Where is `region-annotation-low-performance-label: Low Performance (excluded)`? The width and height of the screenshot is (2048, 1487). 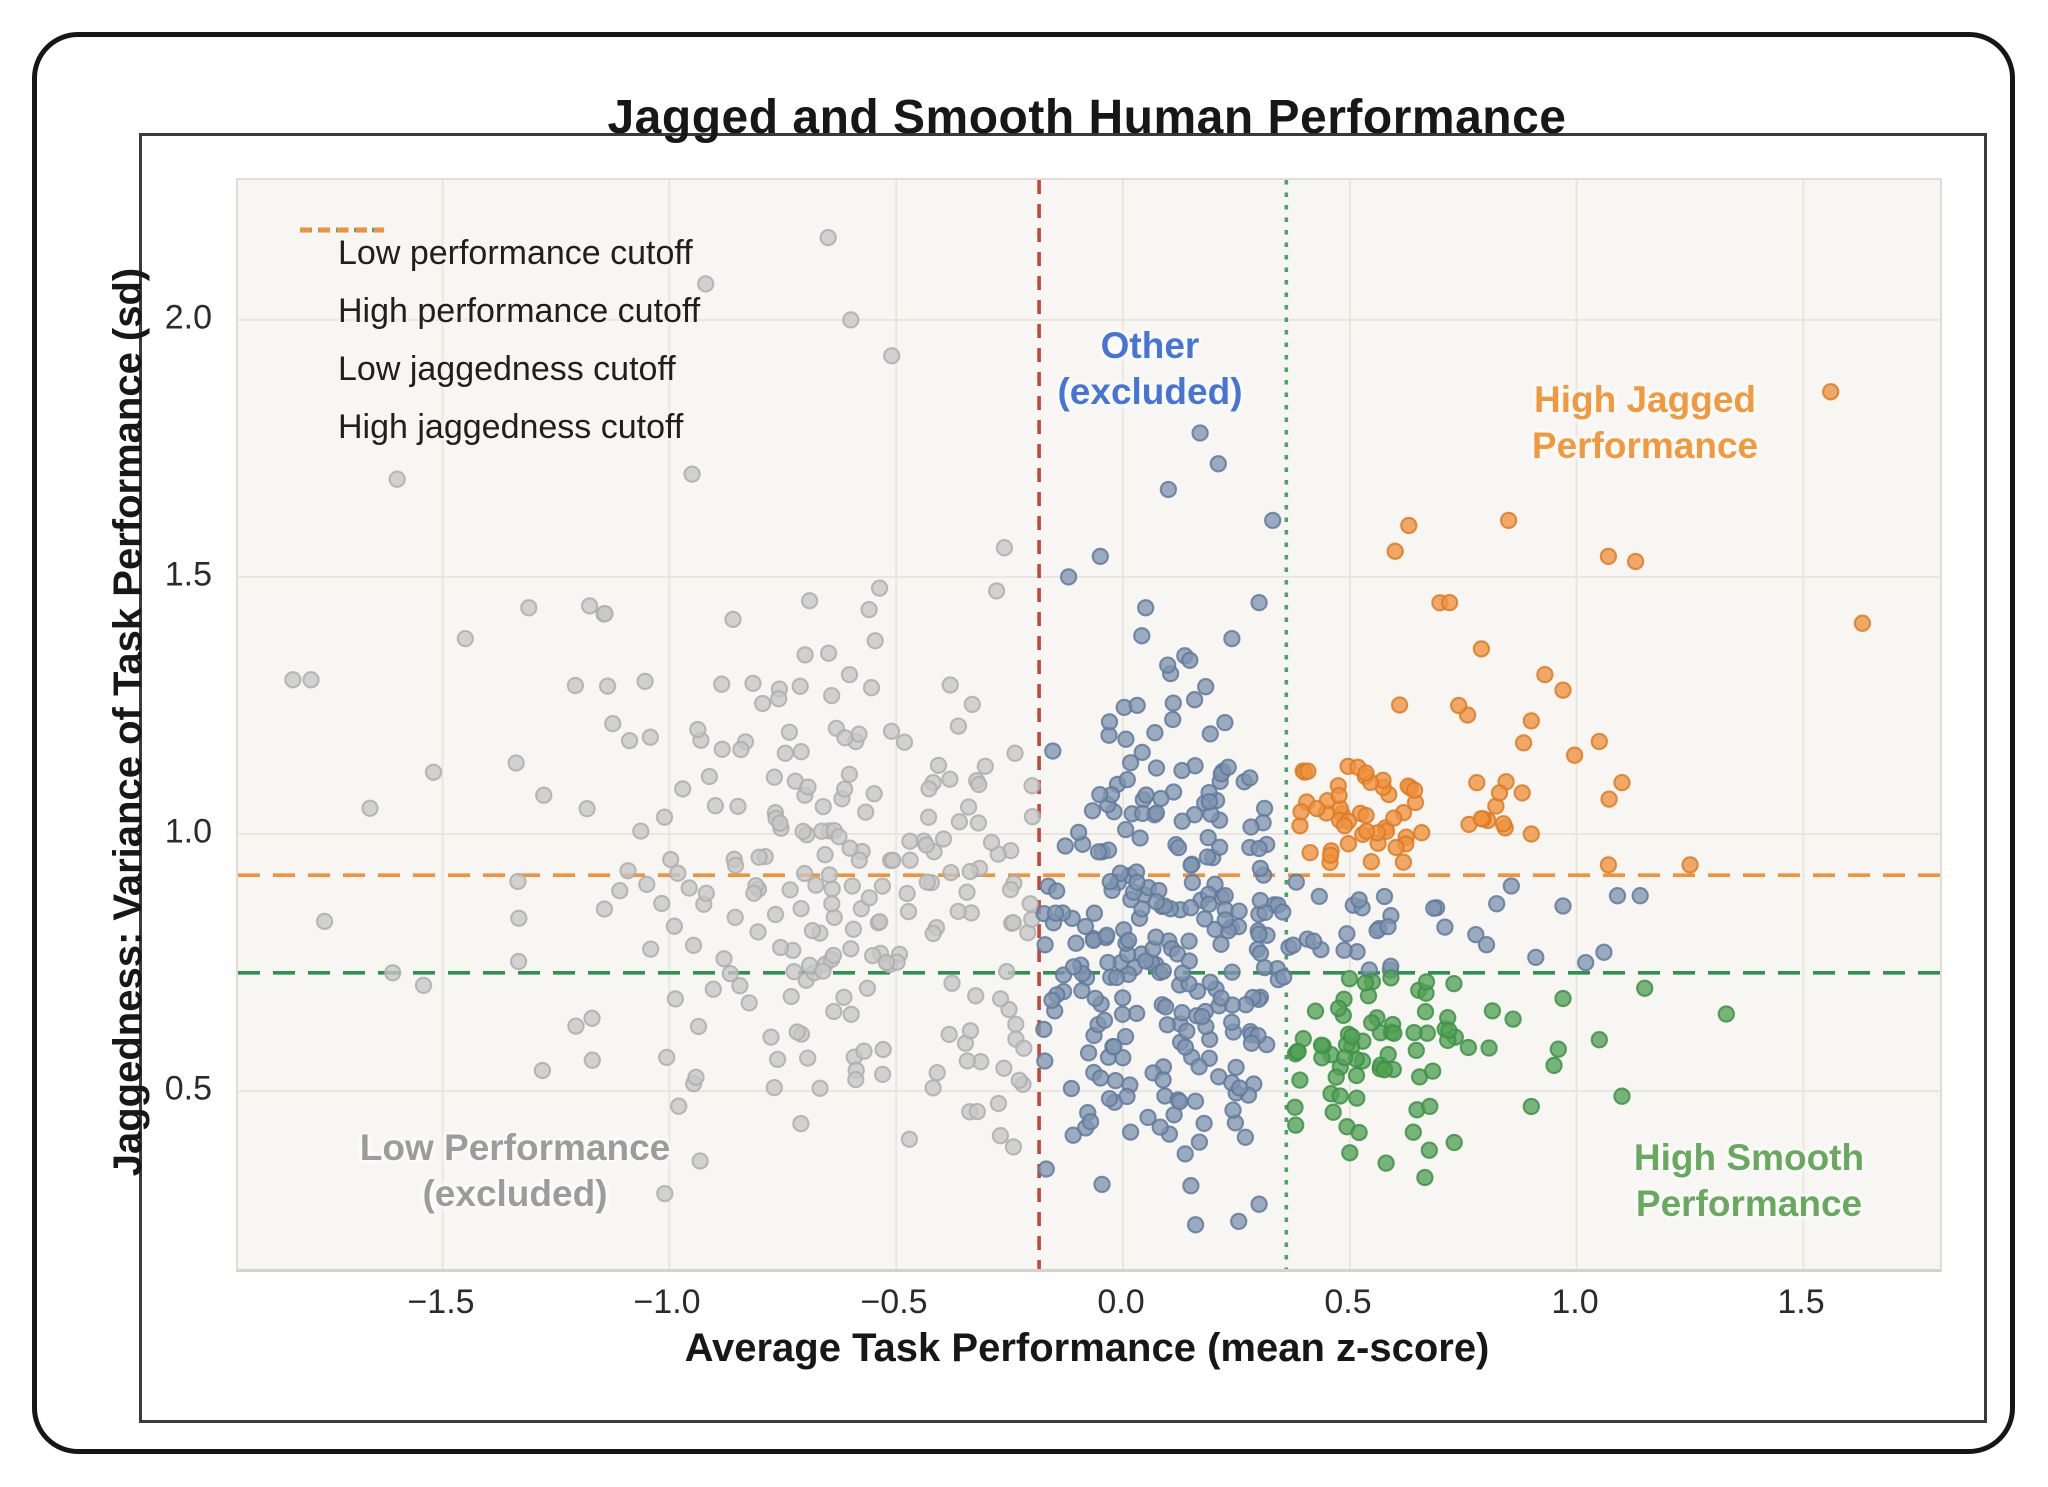 region-annotation-low-performance-label: Low Performance (excluded) is located at coordinates (515, 1171).